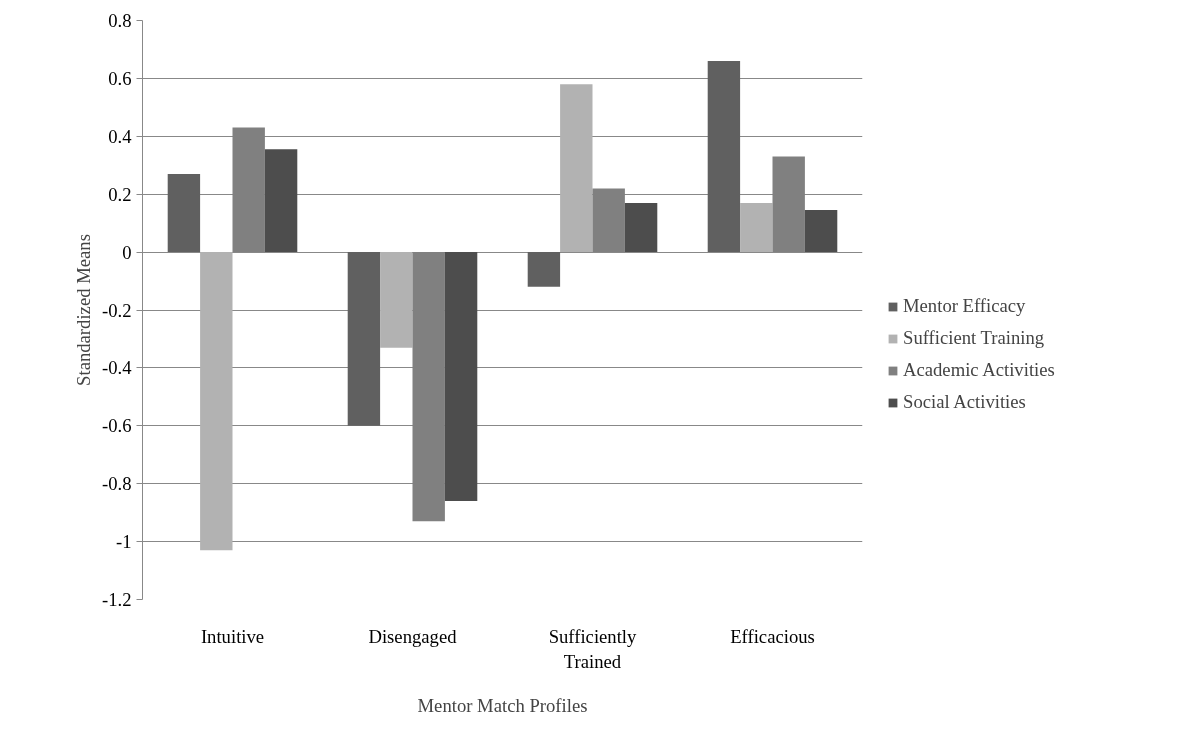  What do you see at coordinates (83, 310) in the screenshot?
I see `y-axis-title: Standardized Means` at bounding box center [83, 310].